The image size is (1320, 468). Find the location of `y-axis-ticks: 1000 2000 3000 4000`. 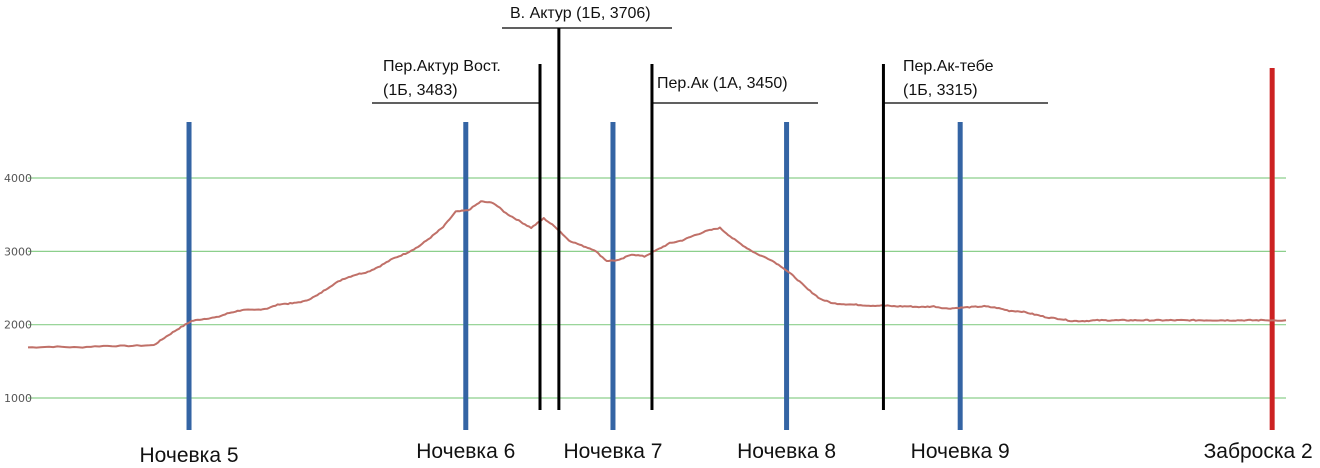

y-axis-ticks: 1000 2000 3000 4000 is located at coordinates (18, 288).